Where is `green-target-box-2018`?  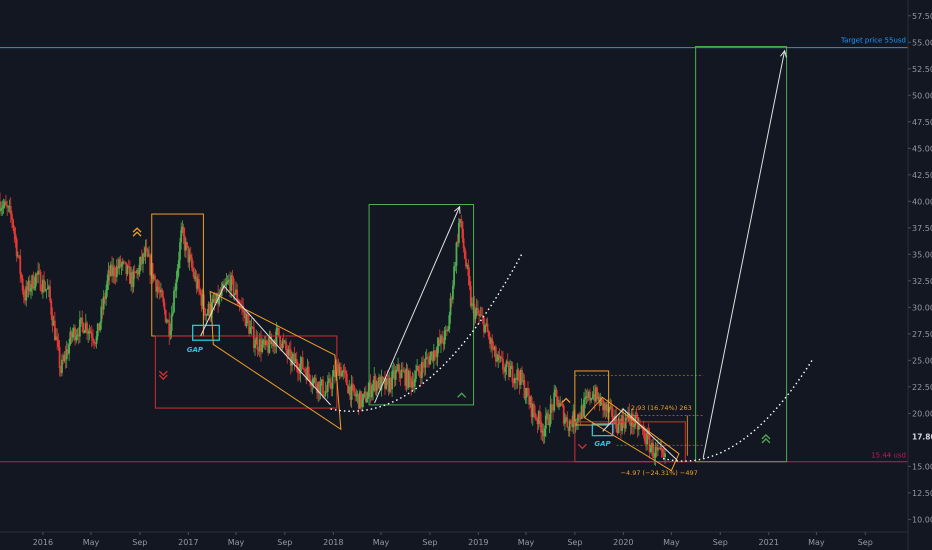 green-target-box-2018 is located at coordinates (421, 305).